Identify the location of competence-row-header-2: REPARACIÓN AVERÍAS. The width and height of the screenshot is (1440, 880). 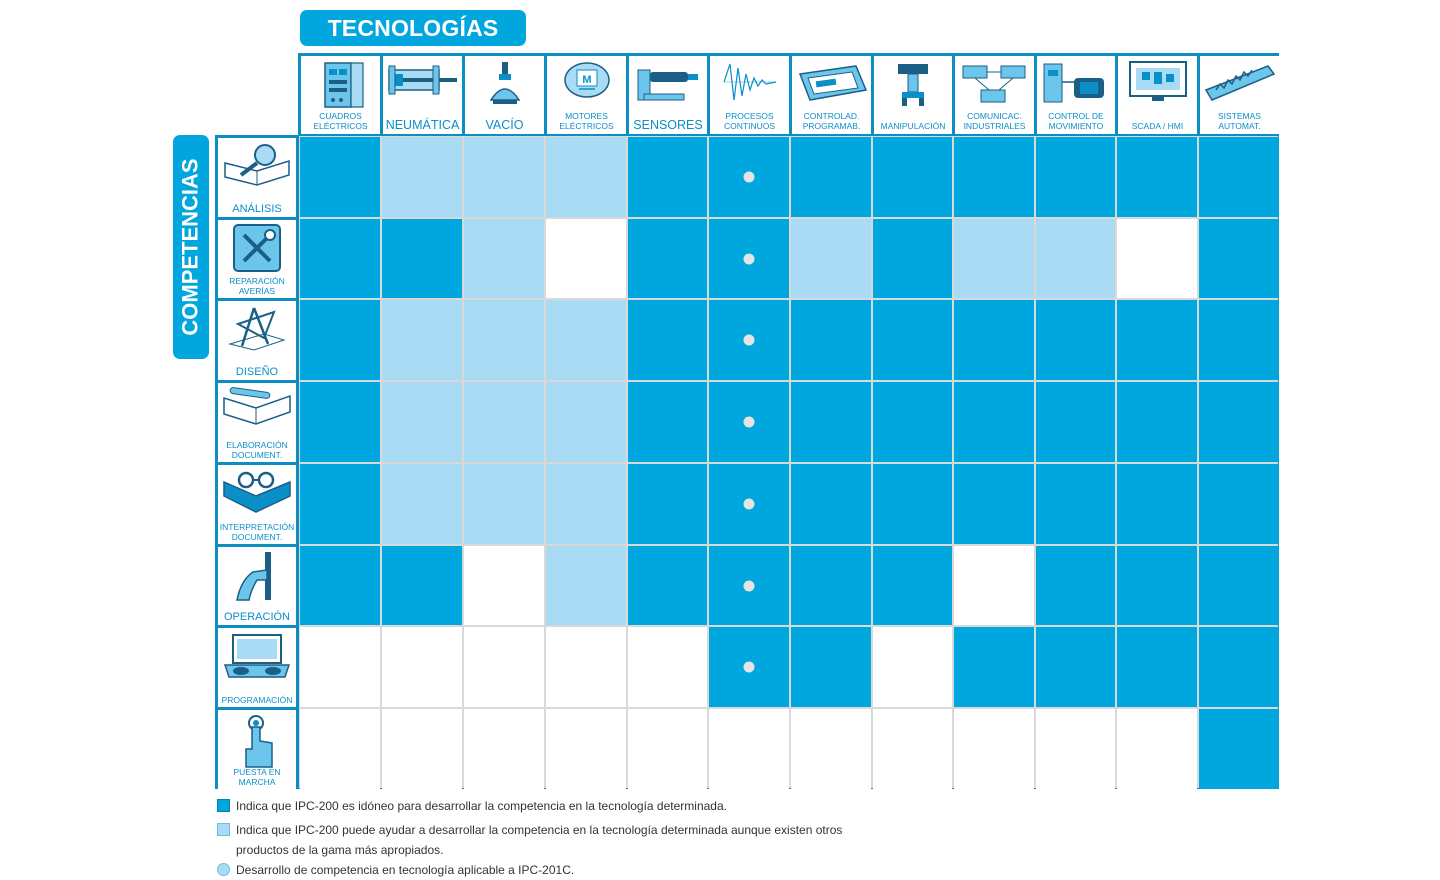
(257, 259).